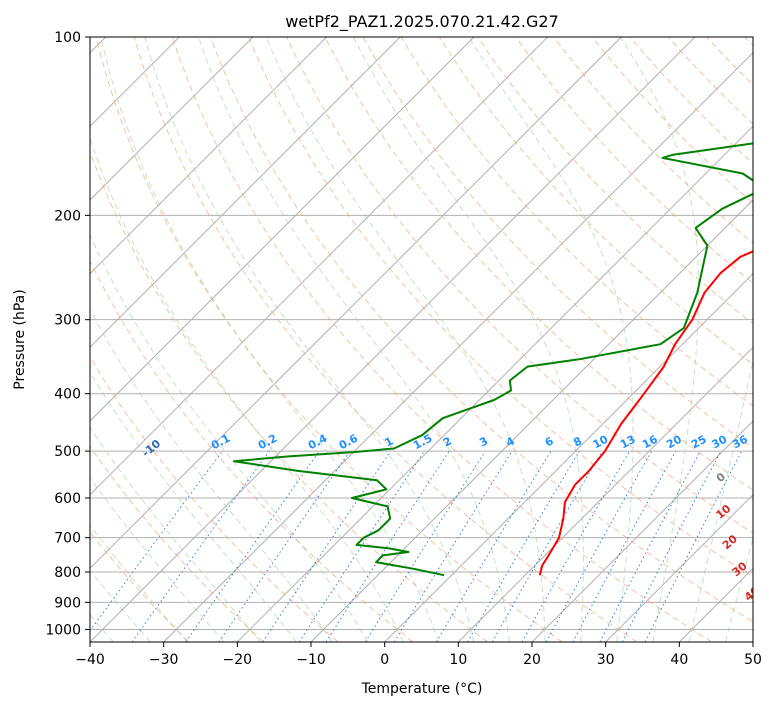 This screenshot has height=708, width=775. Describe the element at coordinates (20, 339) in the screenshot. I see `y-axis-label: Pressure (hPa)` at that location.